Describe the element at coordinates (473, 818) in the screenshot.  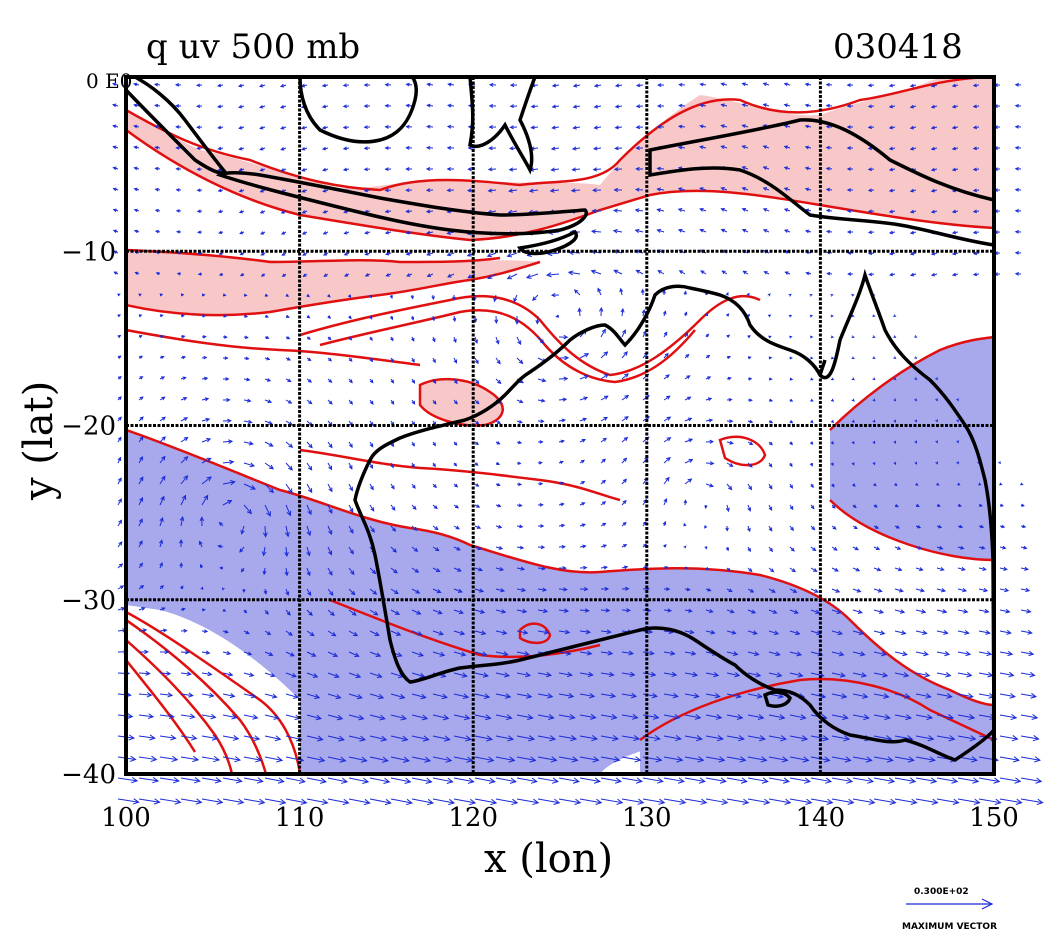
I see `x-tick-label: 120` at that location.